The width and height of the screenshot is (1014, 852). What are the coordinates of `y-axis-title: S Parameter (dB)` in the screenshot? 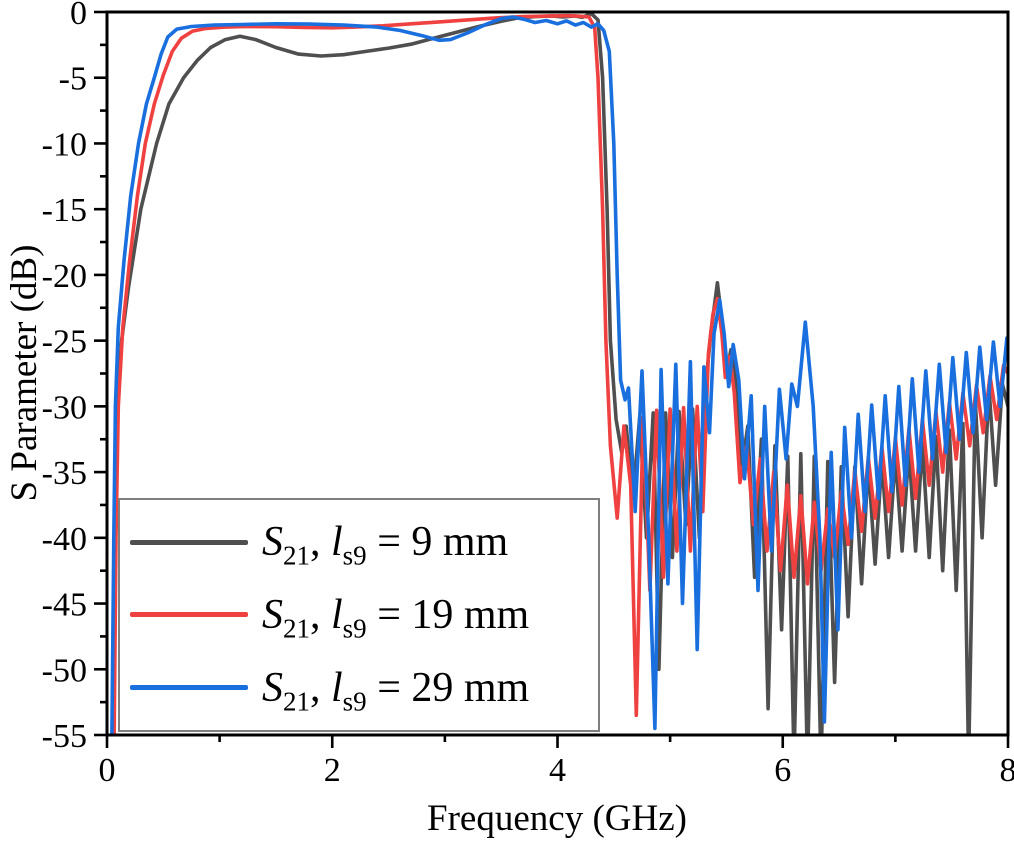 It's located at (24, 373).